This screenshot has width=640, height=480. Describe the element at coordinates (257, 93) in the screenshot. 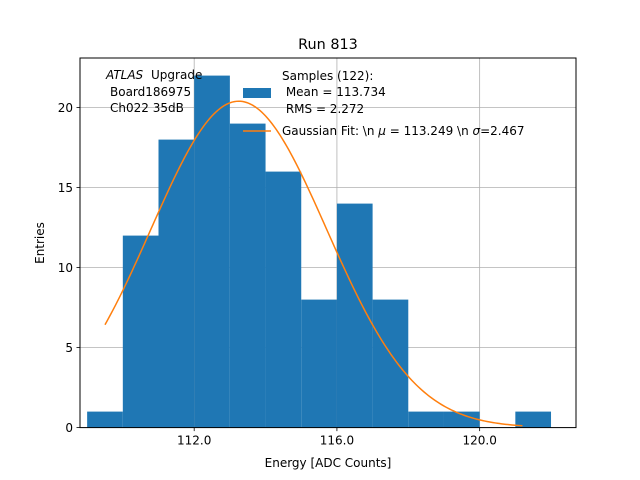

I see `legend-hist-swatch` at that location.